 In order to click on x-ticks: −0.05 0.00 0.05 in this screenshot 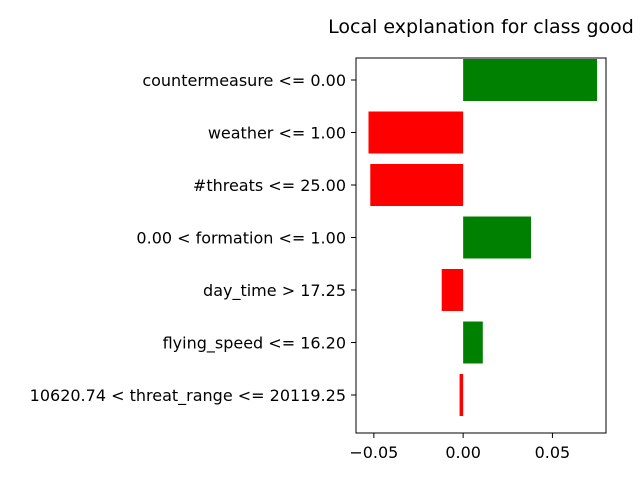, I will do `click(459, 447)`.